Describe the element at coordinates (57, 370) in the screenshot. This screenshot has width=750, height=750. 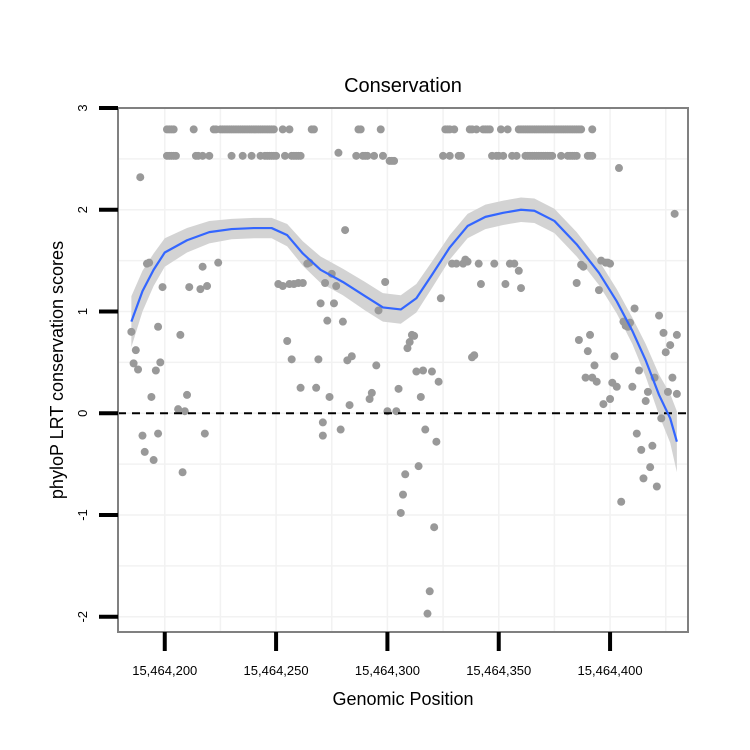
I see `y-axis-title: phyloP LRT conservation scores` at that location.